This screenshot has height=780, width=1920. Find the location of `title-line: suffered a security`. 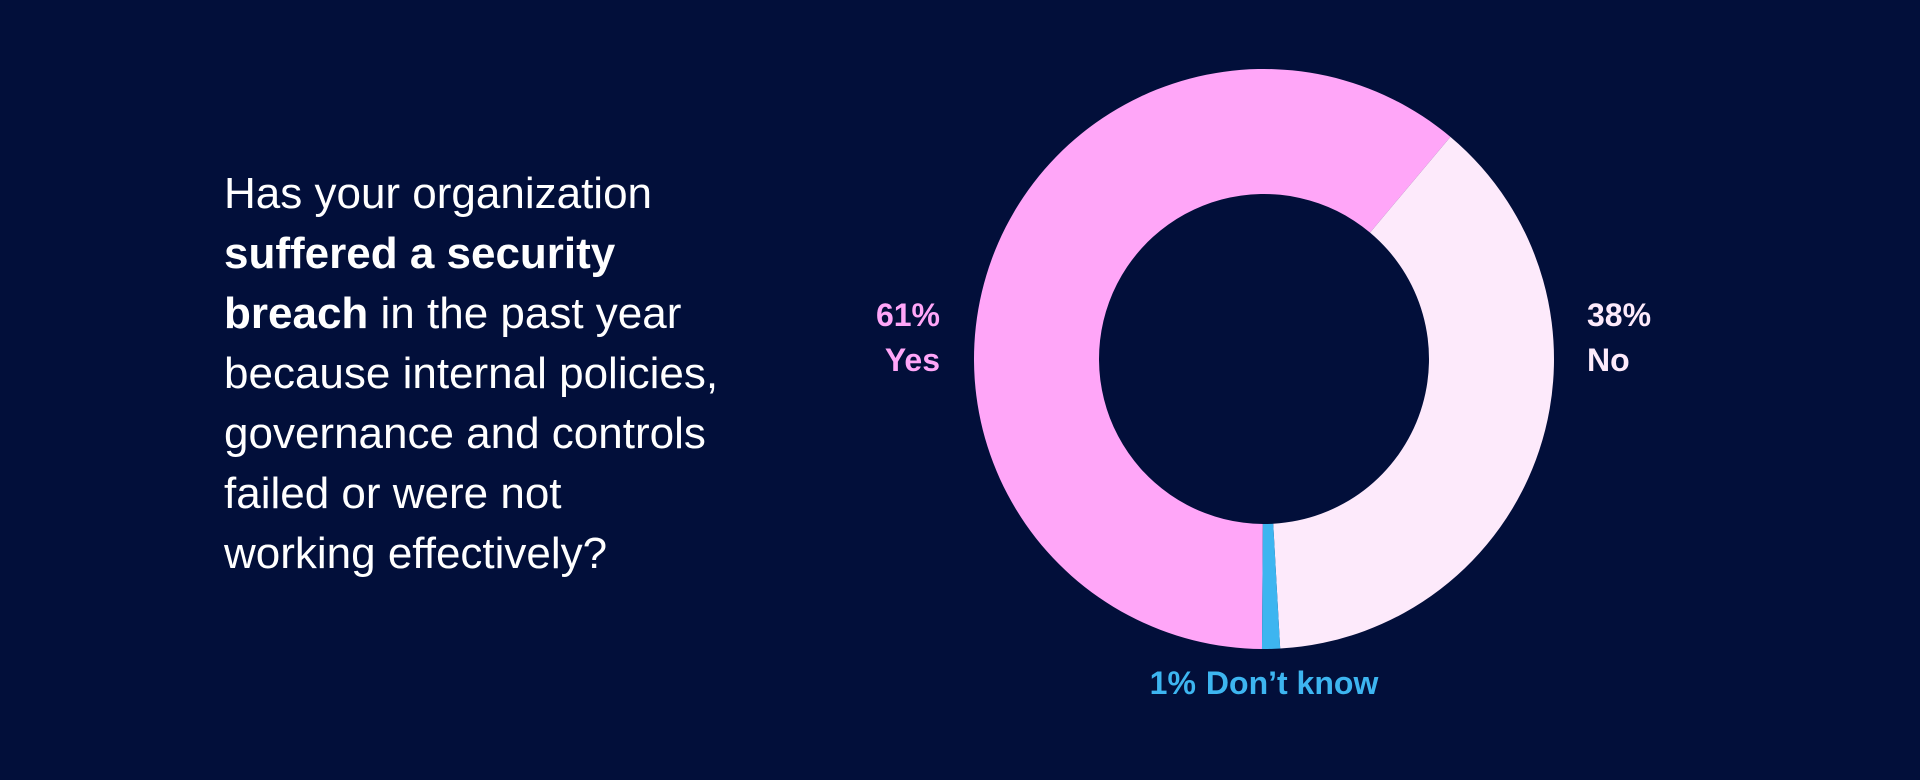

title-line: suffered a security is located at coordinates (420, 253).